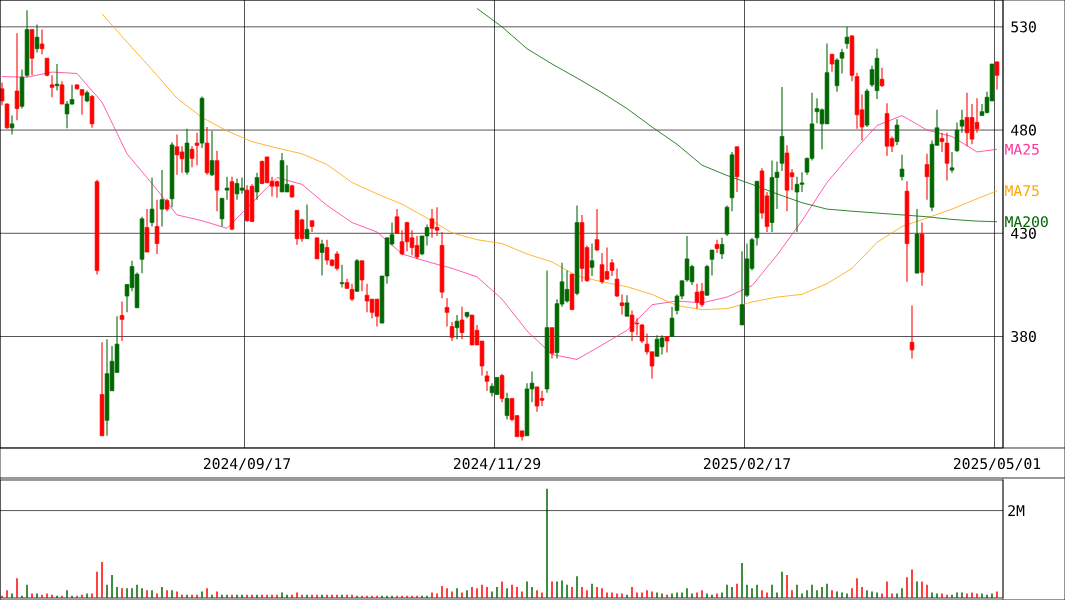 The image size is (1065, 600). Describe the element at coordinates (1023, 336) in the screenshot. I see `y-tick-label: 380` at that location.